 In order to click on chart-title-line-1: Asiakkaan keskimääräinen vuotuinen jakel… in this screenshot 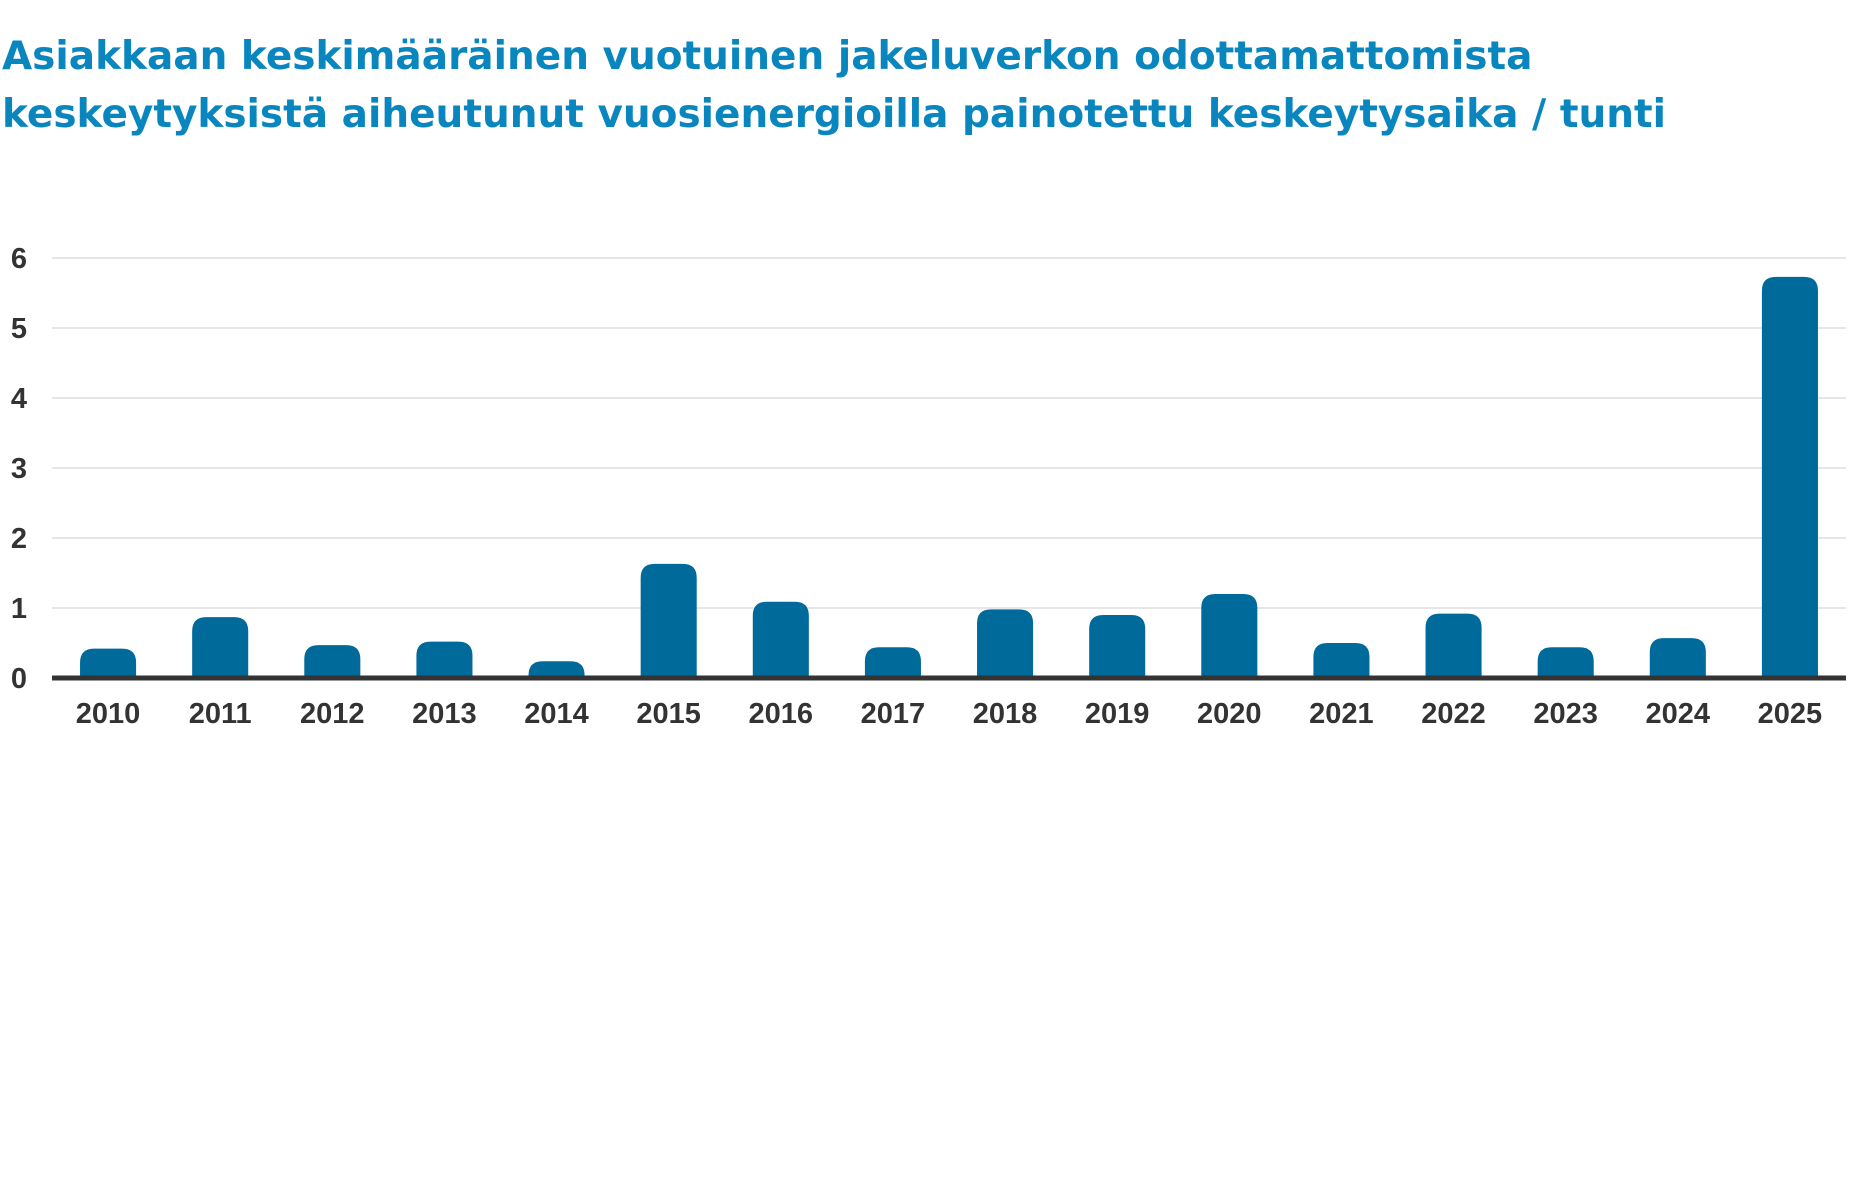, I will do `click(767, 56)`.